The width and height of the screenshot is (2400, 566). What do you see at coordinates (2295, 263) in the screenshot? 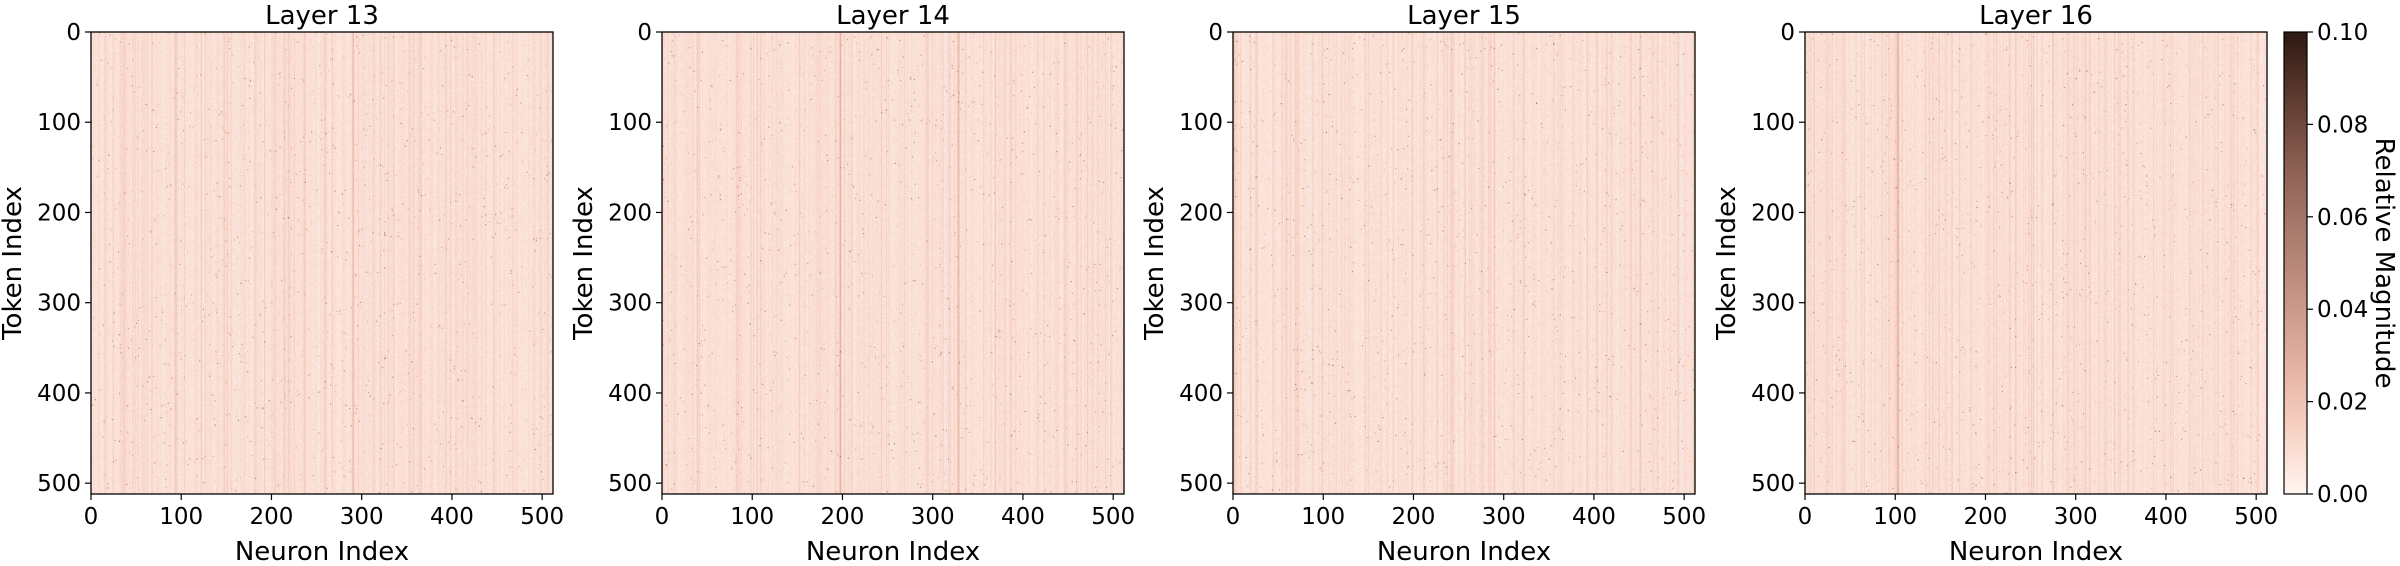
I see `colorbar-gradient` at bounding box center [2295, 263].